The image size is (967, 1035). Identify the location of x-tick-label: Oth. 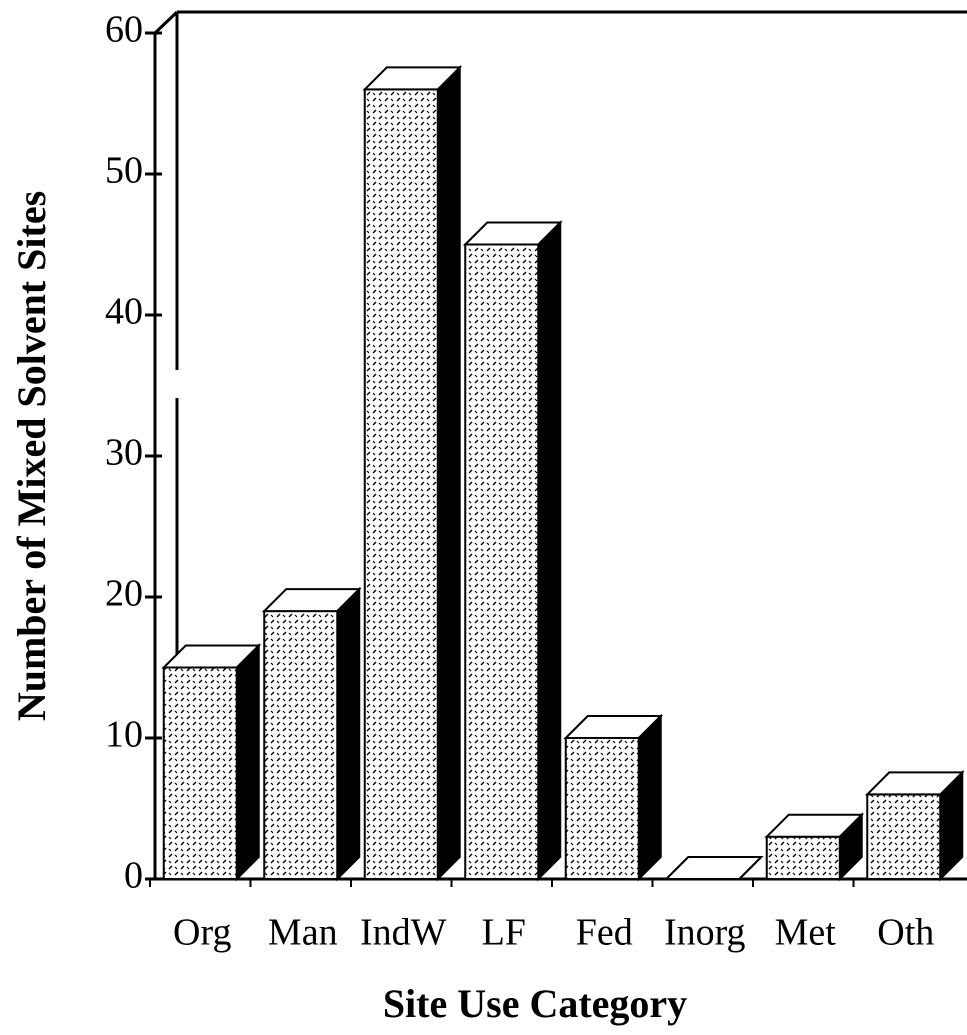
(905, 933).